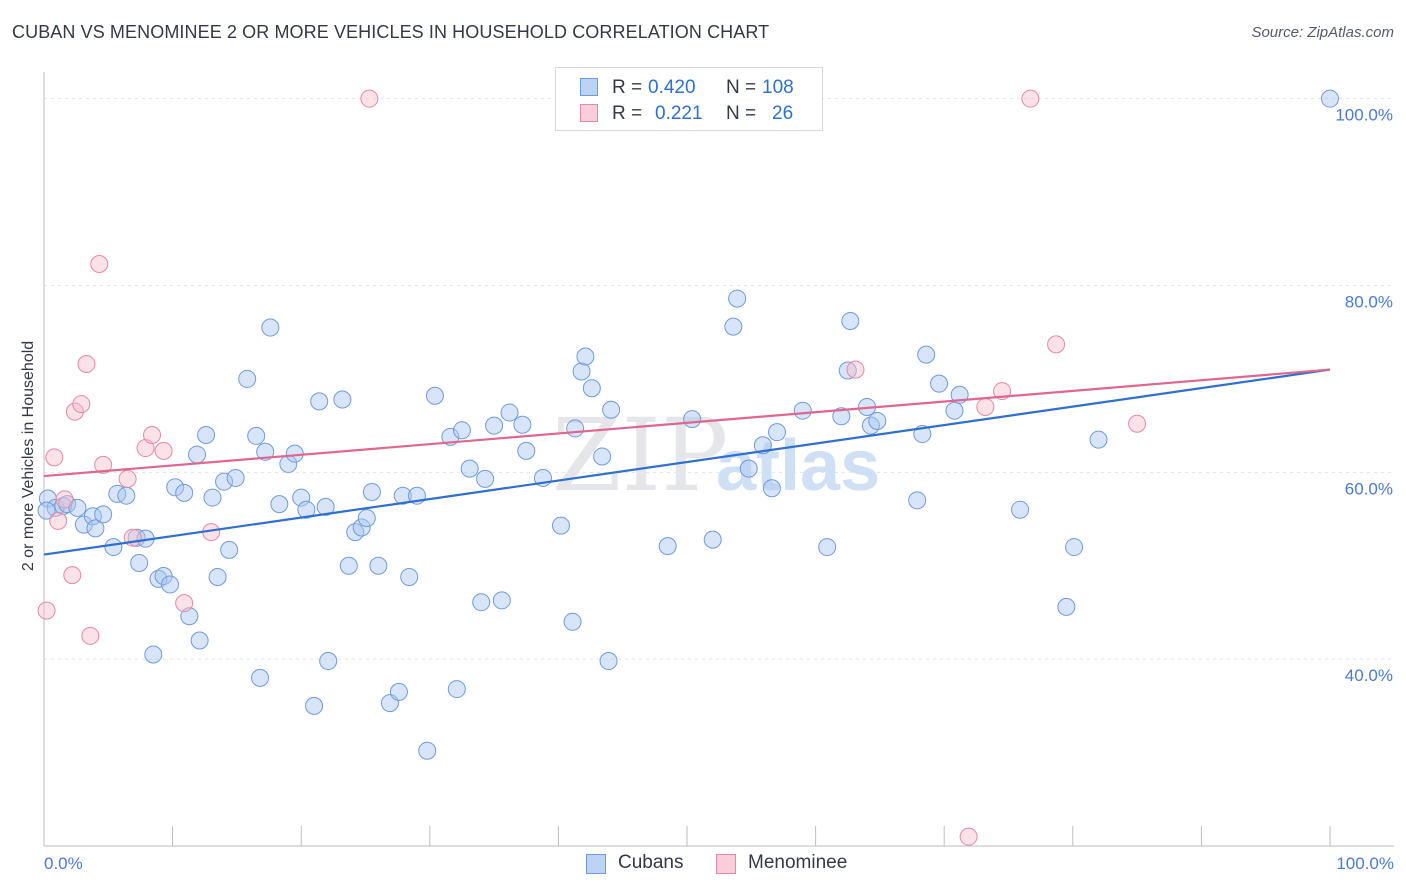  I want to click on trend-line-menominee, so click(687, 423).